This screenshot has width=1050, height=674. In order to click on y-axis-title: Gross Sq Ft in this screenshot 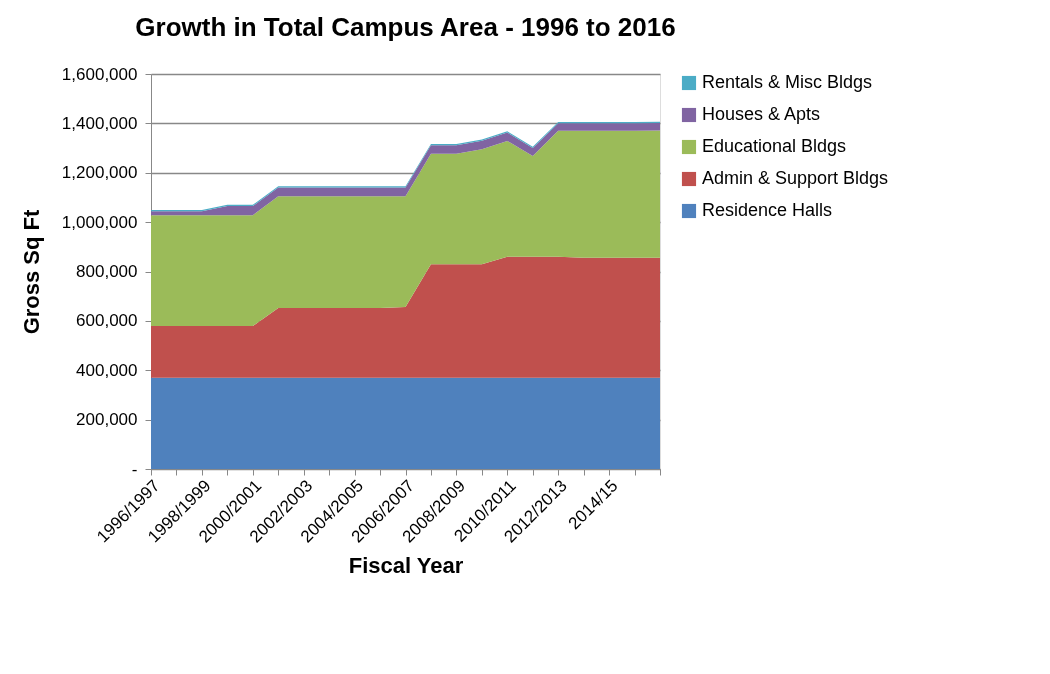, I will do `click(31, 271)`.